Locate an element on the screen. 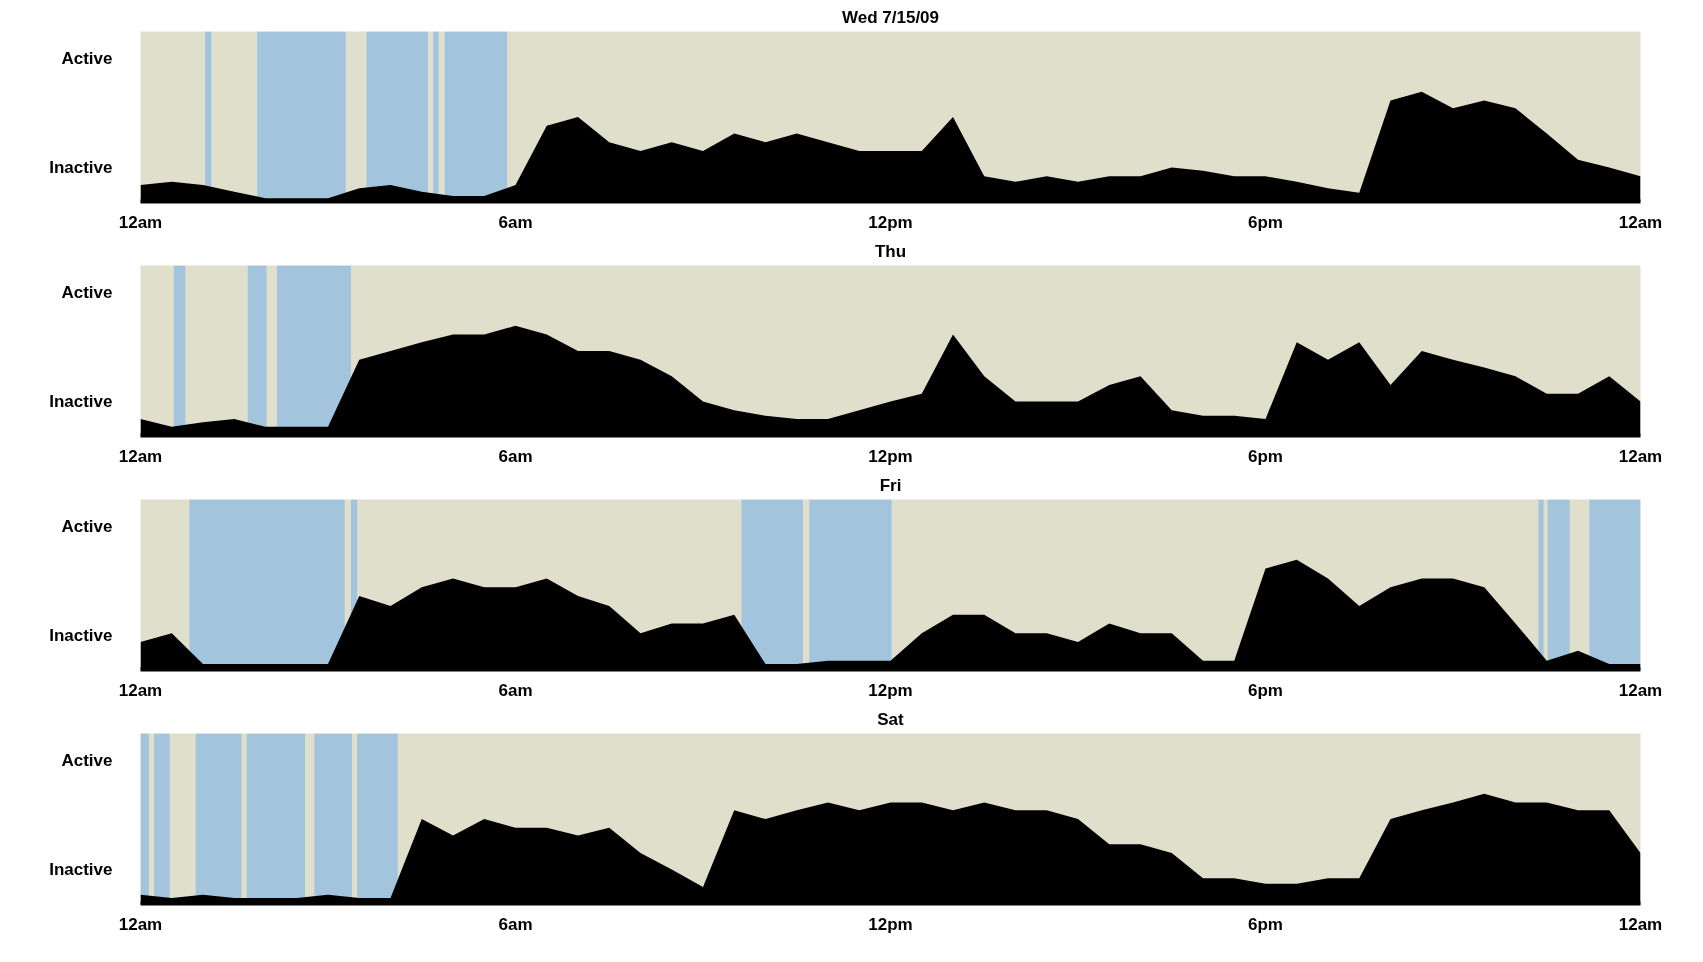  chart-title: Wed 7/15/09 is located at coordinates (890, 17).